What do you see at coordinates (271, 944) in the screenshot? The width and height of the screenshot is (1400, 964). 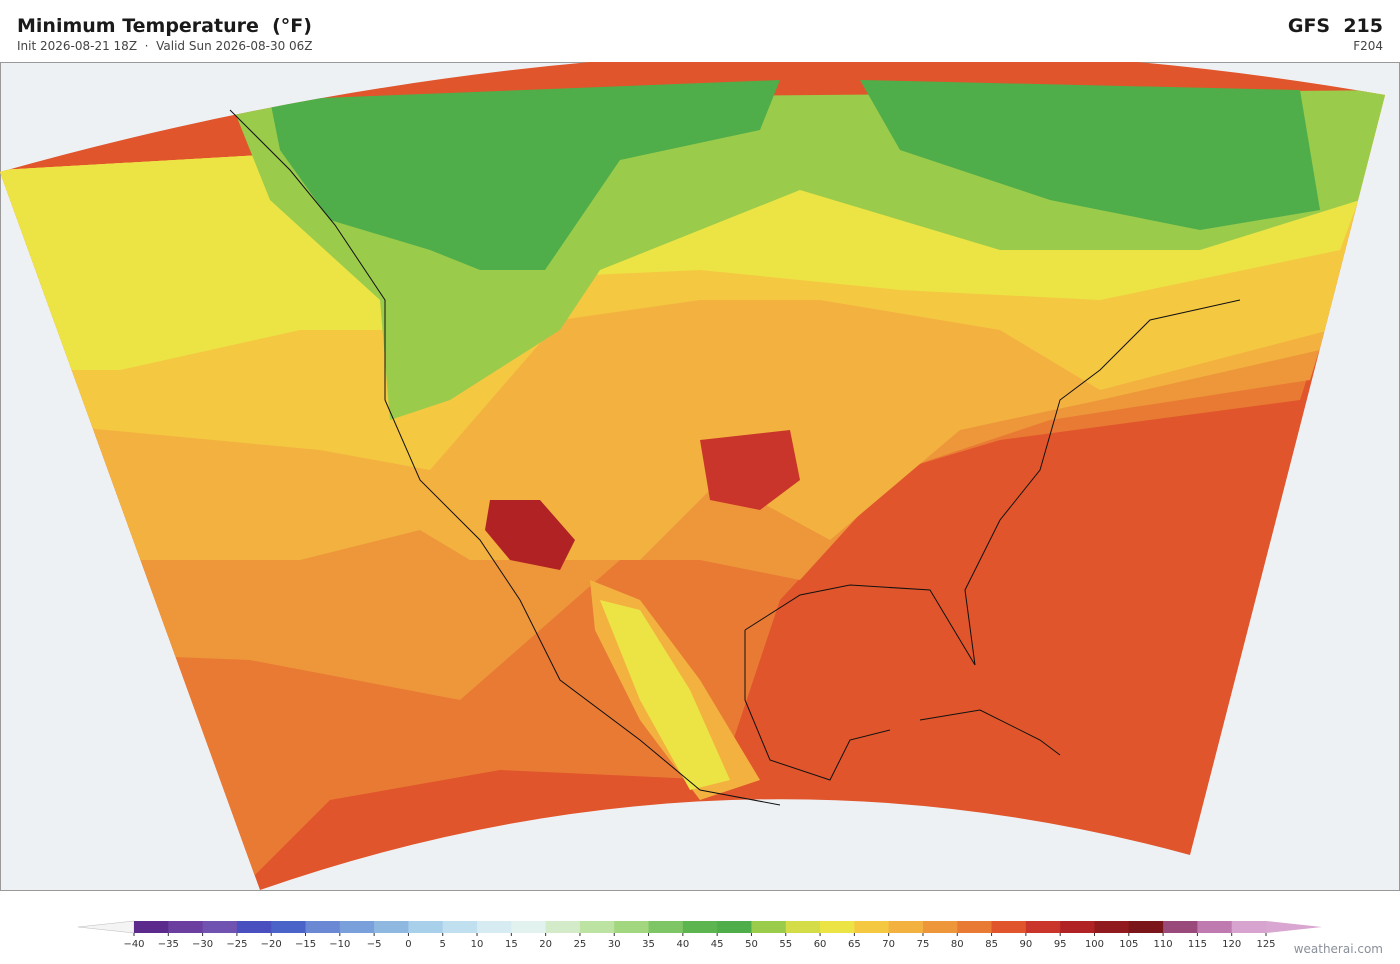 I see `colorbar-tick-label: −20` at bounding box center [271, 944].